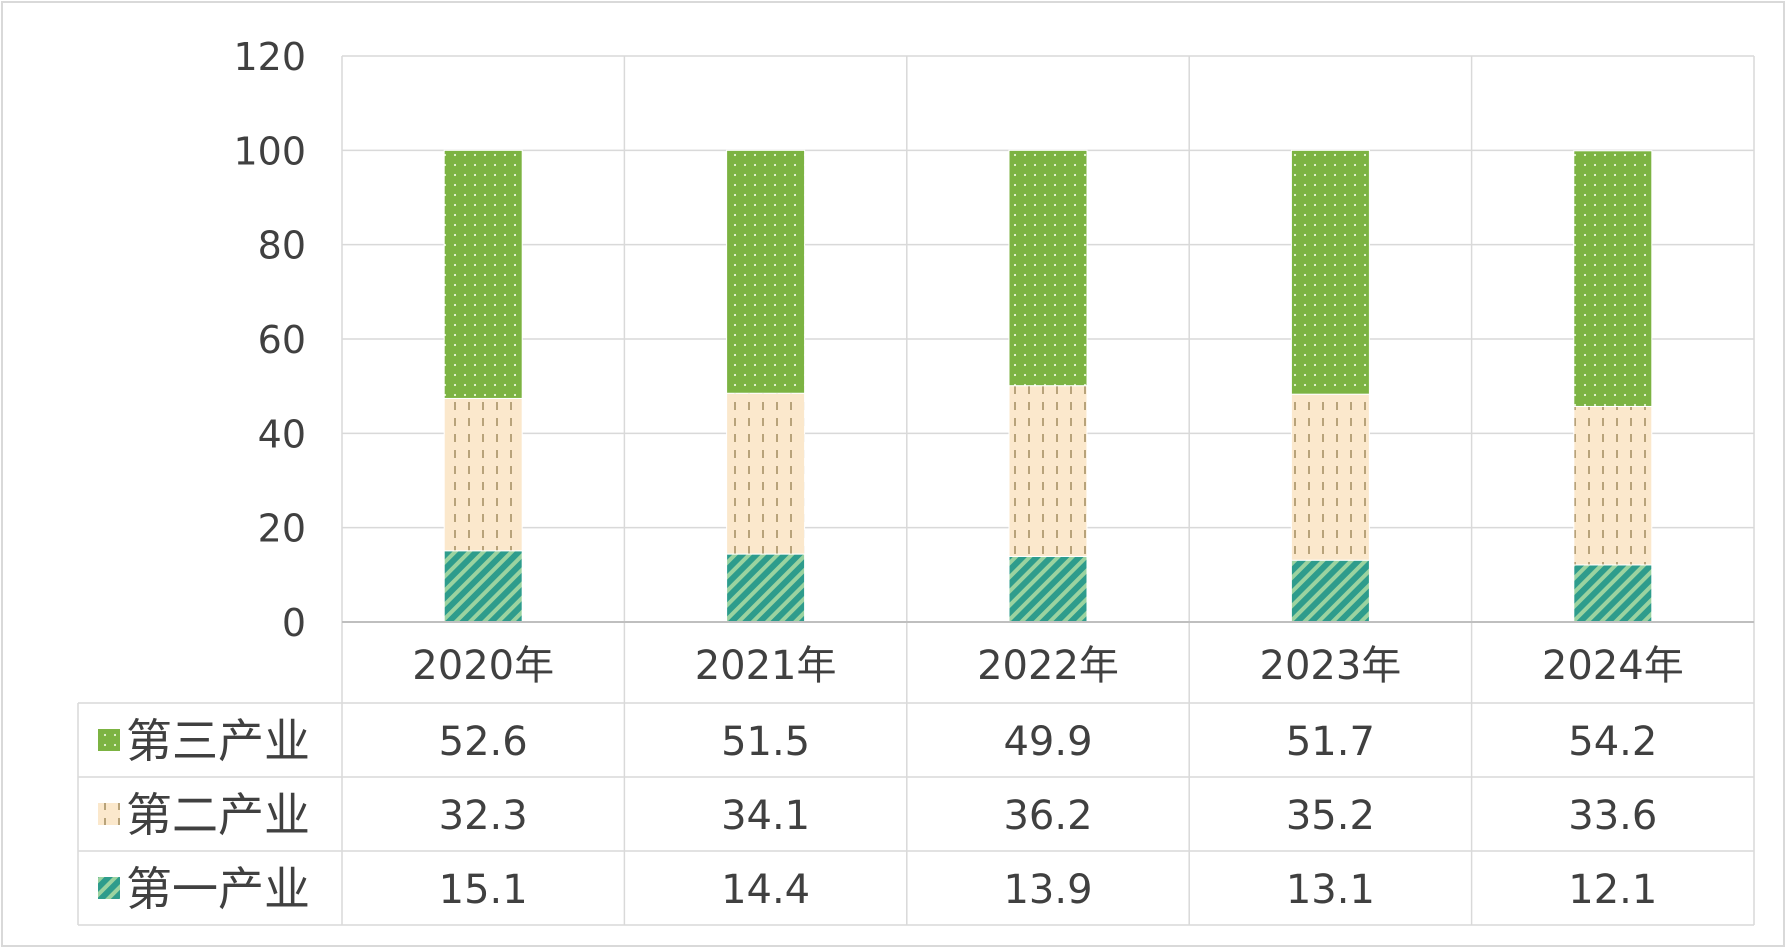 The image size is (1786, 952). What do you see at coordinates (765, 816) in the screenshot?
I see `data-label: 34.1` at bounding box center [765, 816].